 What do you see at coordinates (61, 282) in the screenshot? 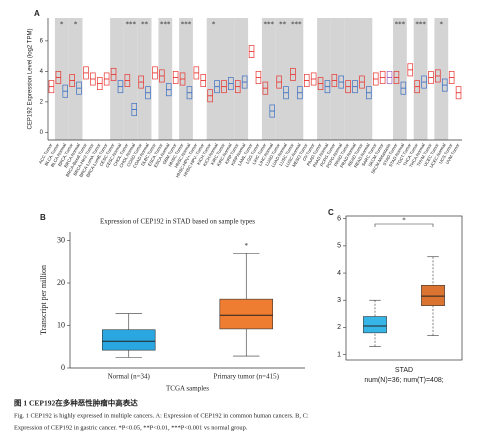
I see `y-tick-label: 20` at bounding box center [61, 282].